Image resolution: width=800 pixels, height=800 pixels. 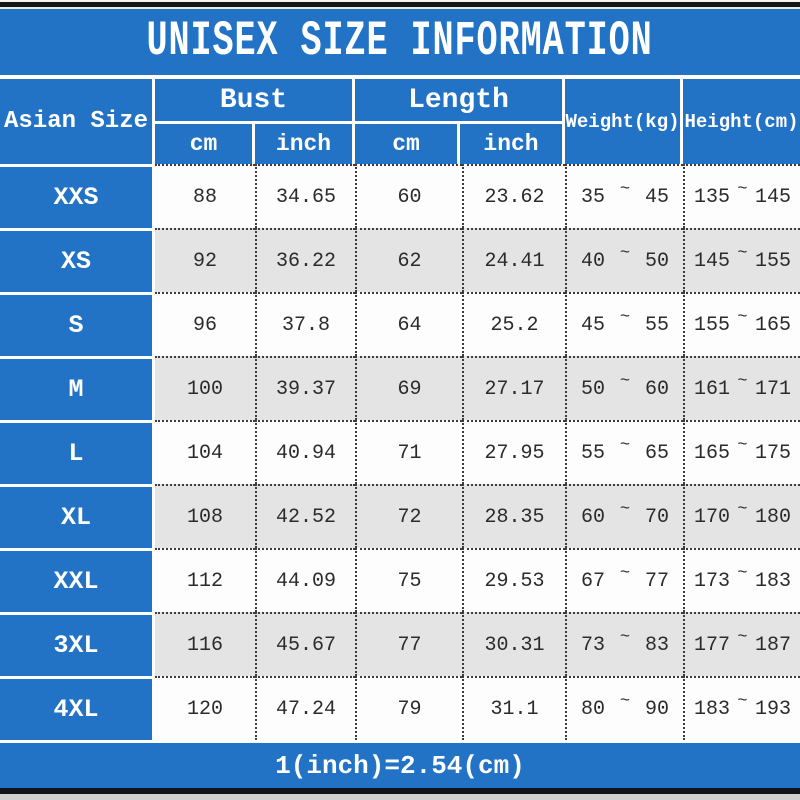 I want to click on cell-bust-cm: 96, so click(x=205, y=324).